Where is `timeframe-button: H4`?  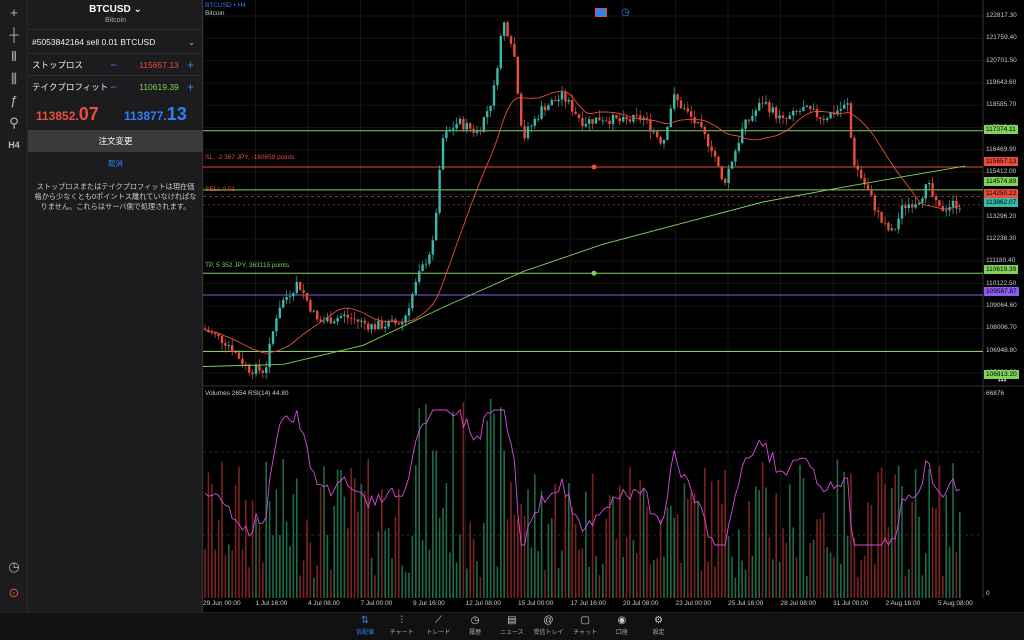 timeframe-button: H4 is located at coordinates (14, 145).